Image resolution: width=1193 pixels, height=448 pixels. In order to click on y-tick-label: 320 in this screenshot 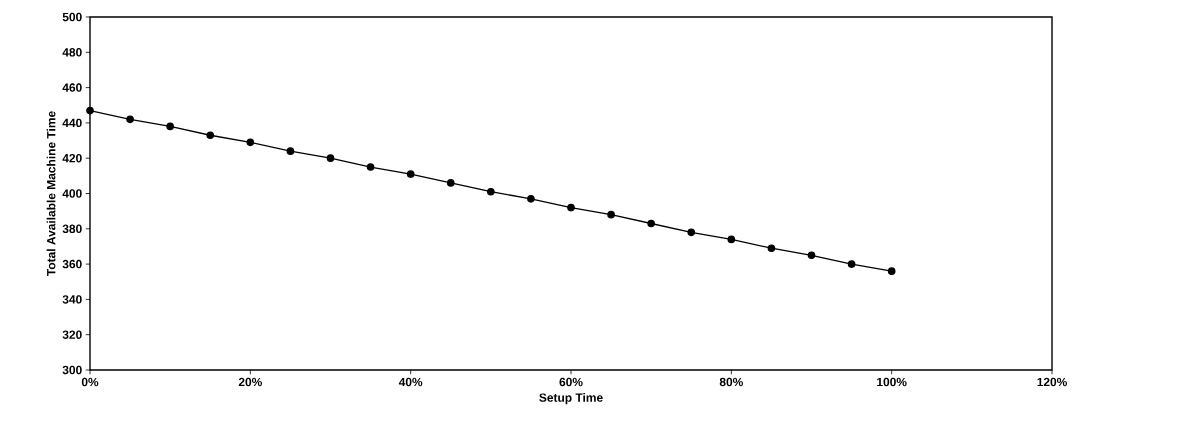, I will do `click(72, 334)`.